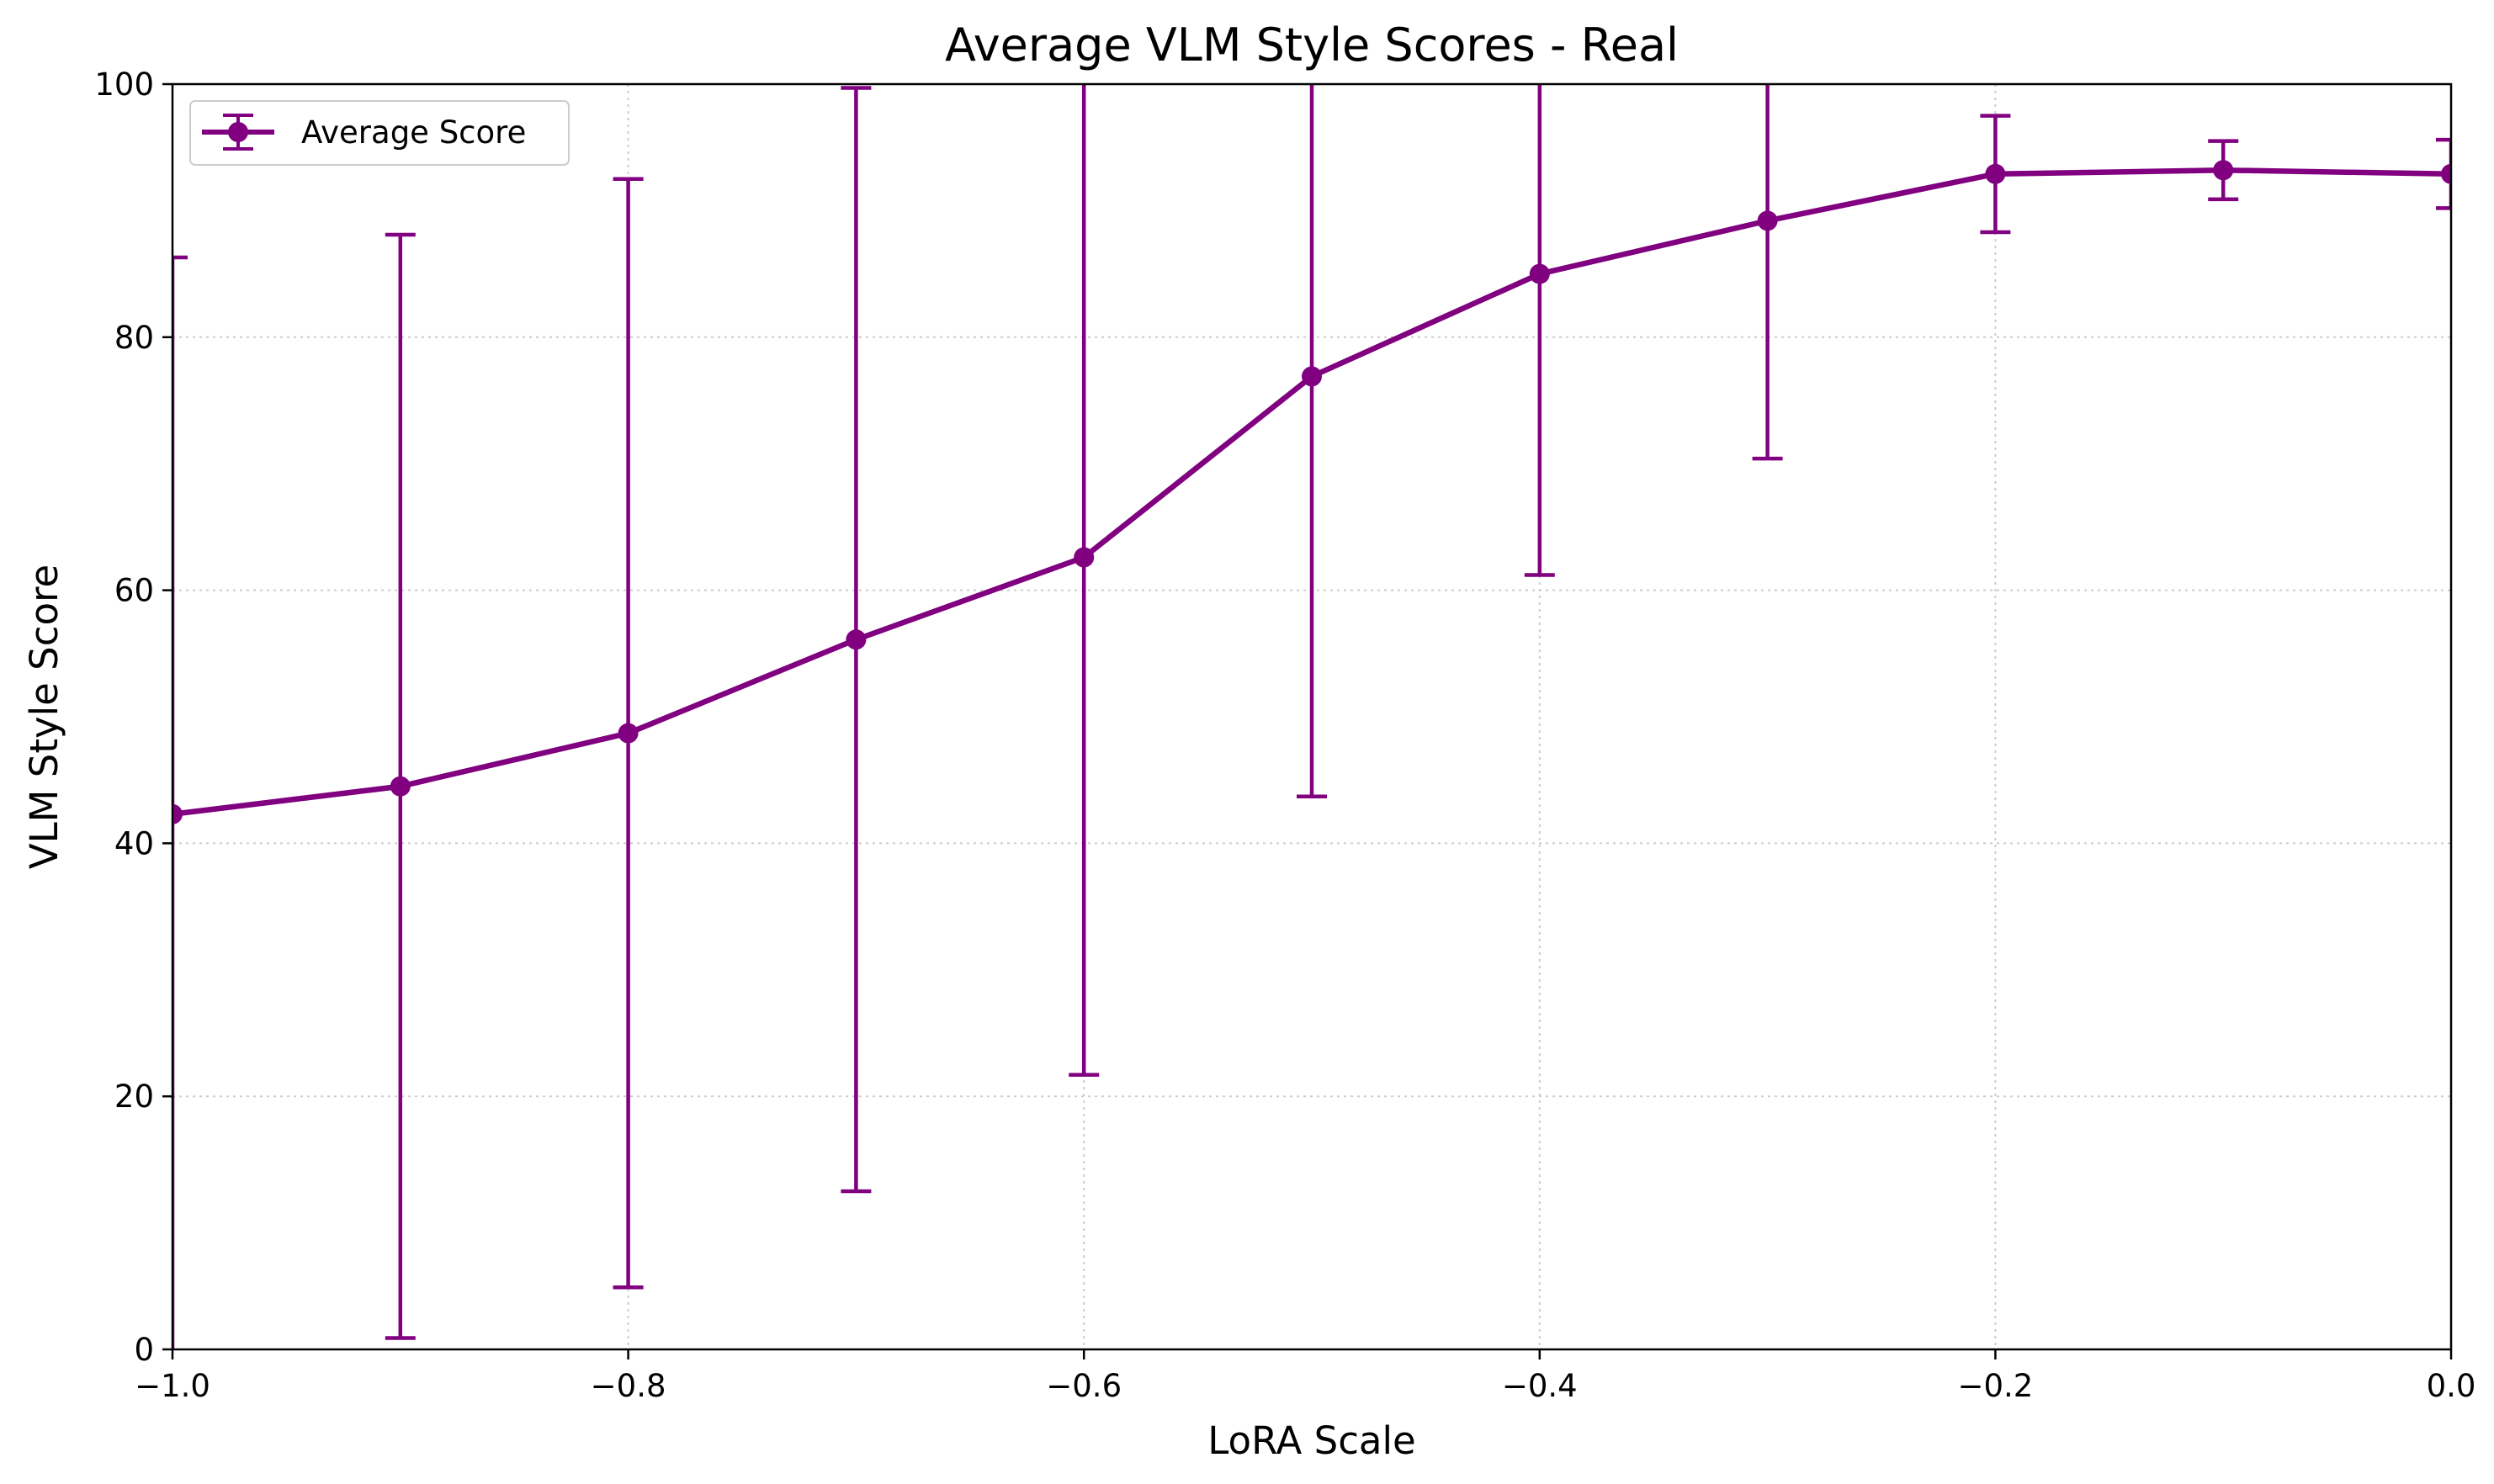 The image size is (2494, 1484). What do you see at coordinates (134, 843) in the screenshot?
I see `y-tick-label: 40` at bounding box center [134, 843].